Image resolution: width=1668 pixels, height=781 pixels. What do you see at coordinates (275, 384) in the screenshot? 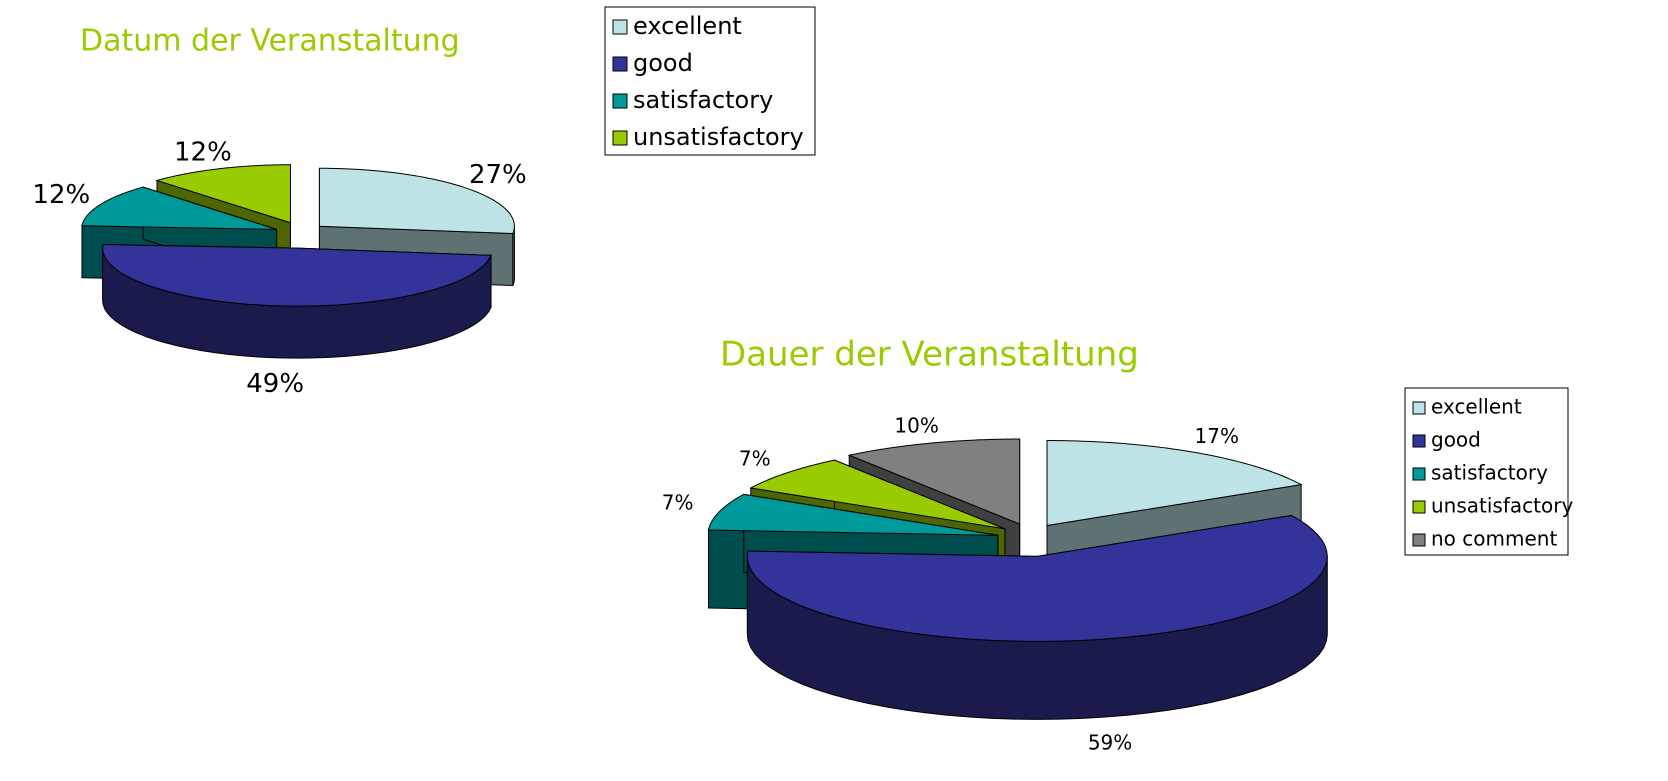
I see `data-label: 49%` at bounding box center [275, 384].